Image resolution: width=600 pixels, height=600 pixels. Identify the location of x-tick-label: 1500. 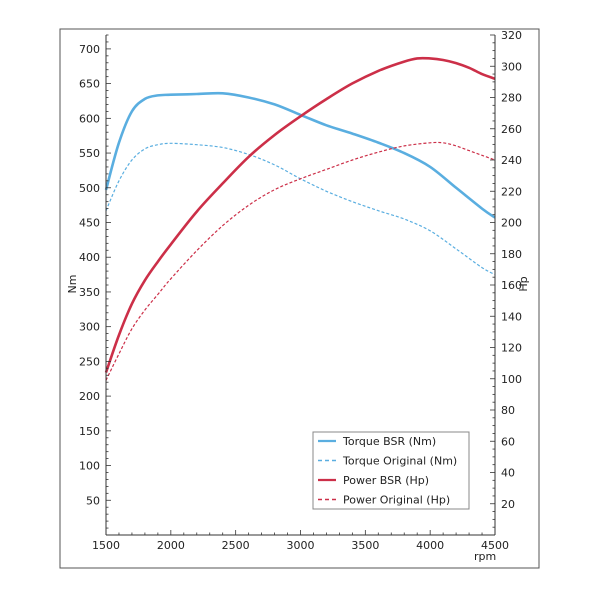
(106, 545).